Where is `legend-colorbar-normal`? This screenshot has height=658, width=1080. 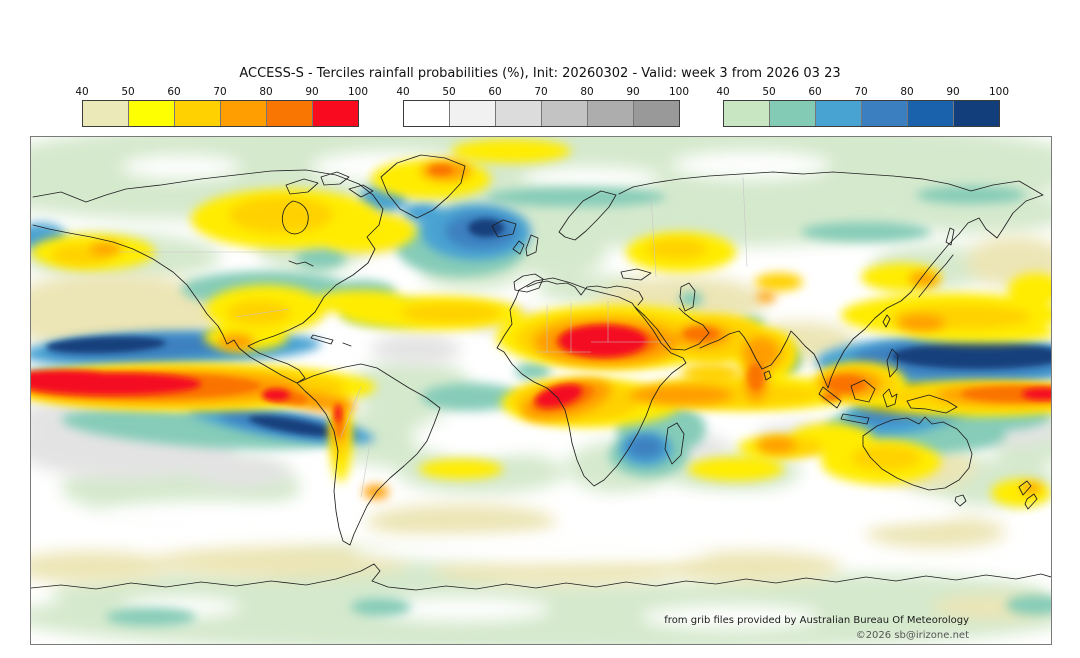
legend-colorbar-normal is located at coordinates (541, 113).